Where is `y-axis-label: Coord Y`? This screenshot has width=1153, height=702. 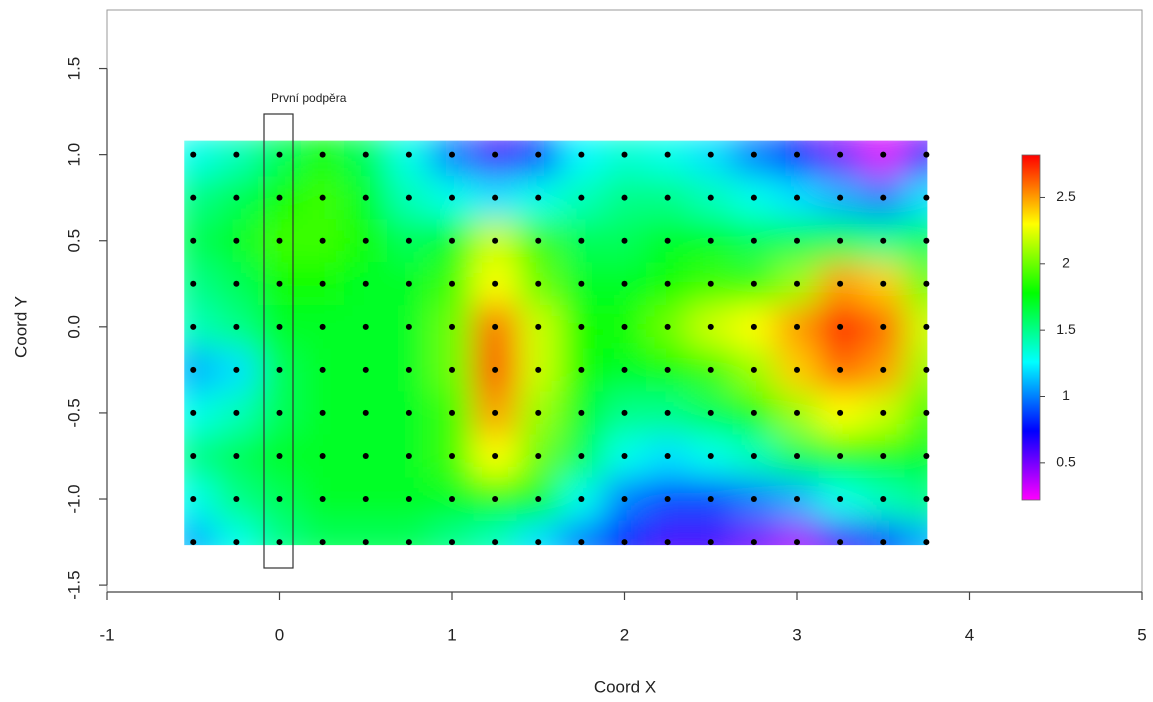
y-axis-label: Coord Y is located at coordinates (20, 327).